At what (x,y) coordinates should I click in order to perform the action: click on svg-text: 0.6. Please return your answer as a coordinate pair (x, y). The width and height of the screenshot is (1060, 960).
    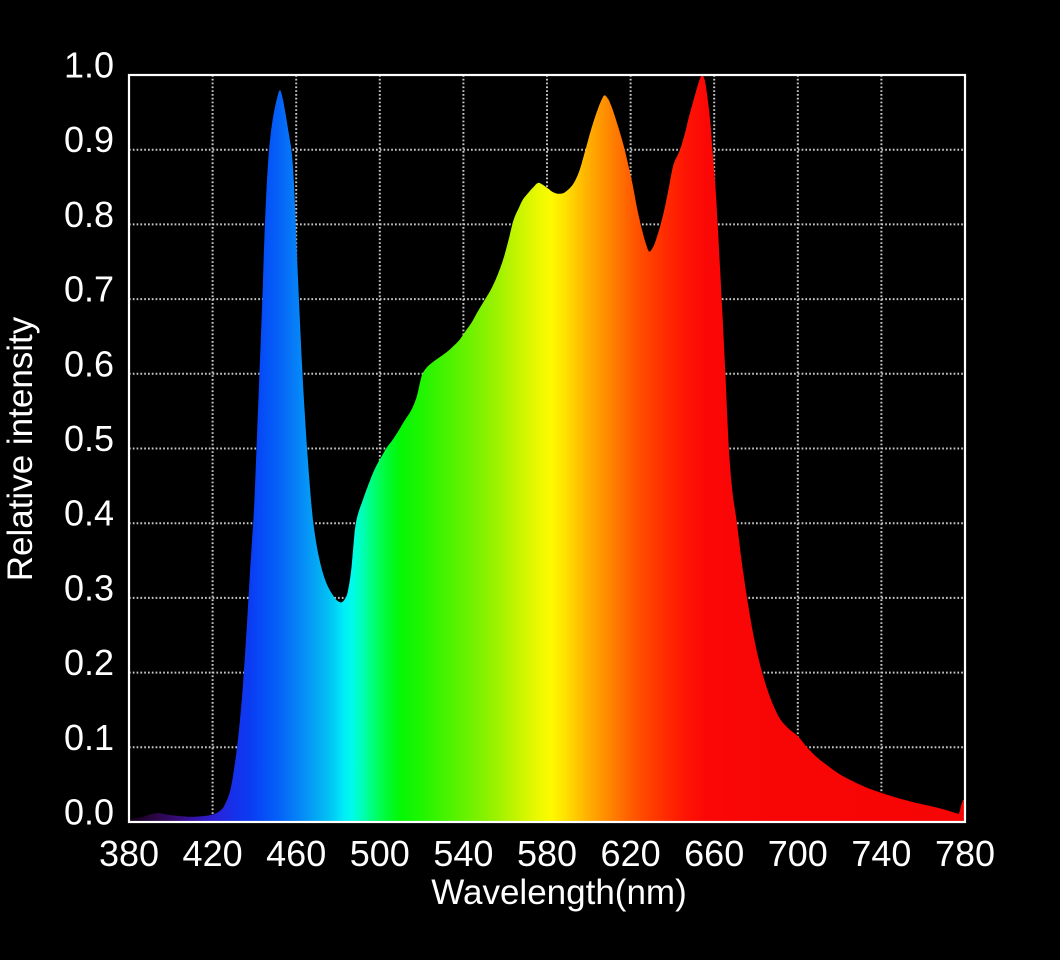
    Looking at the image, I should click on (89, 363).